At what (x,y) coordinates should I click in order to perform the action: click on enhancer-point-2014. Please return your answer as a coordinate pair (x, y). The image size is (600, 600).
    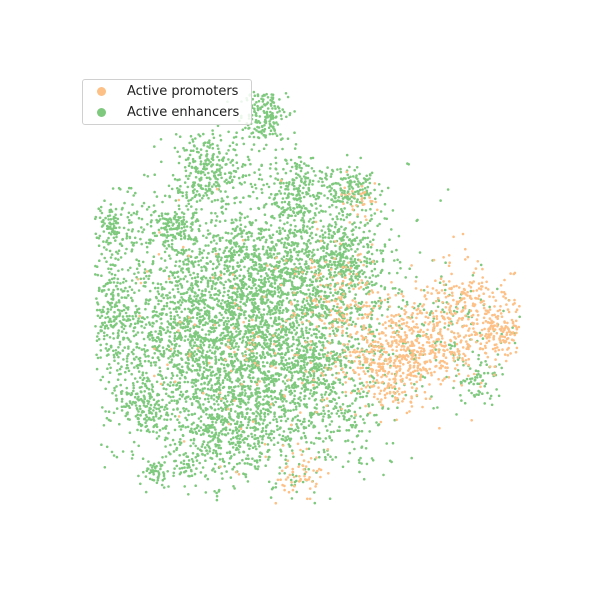
    Looking at the image, I should click on (180, 279).